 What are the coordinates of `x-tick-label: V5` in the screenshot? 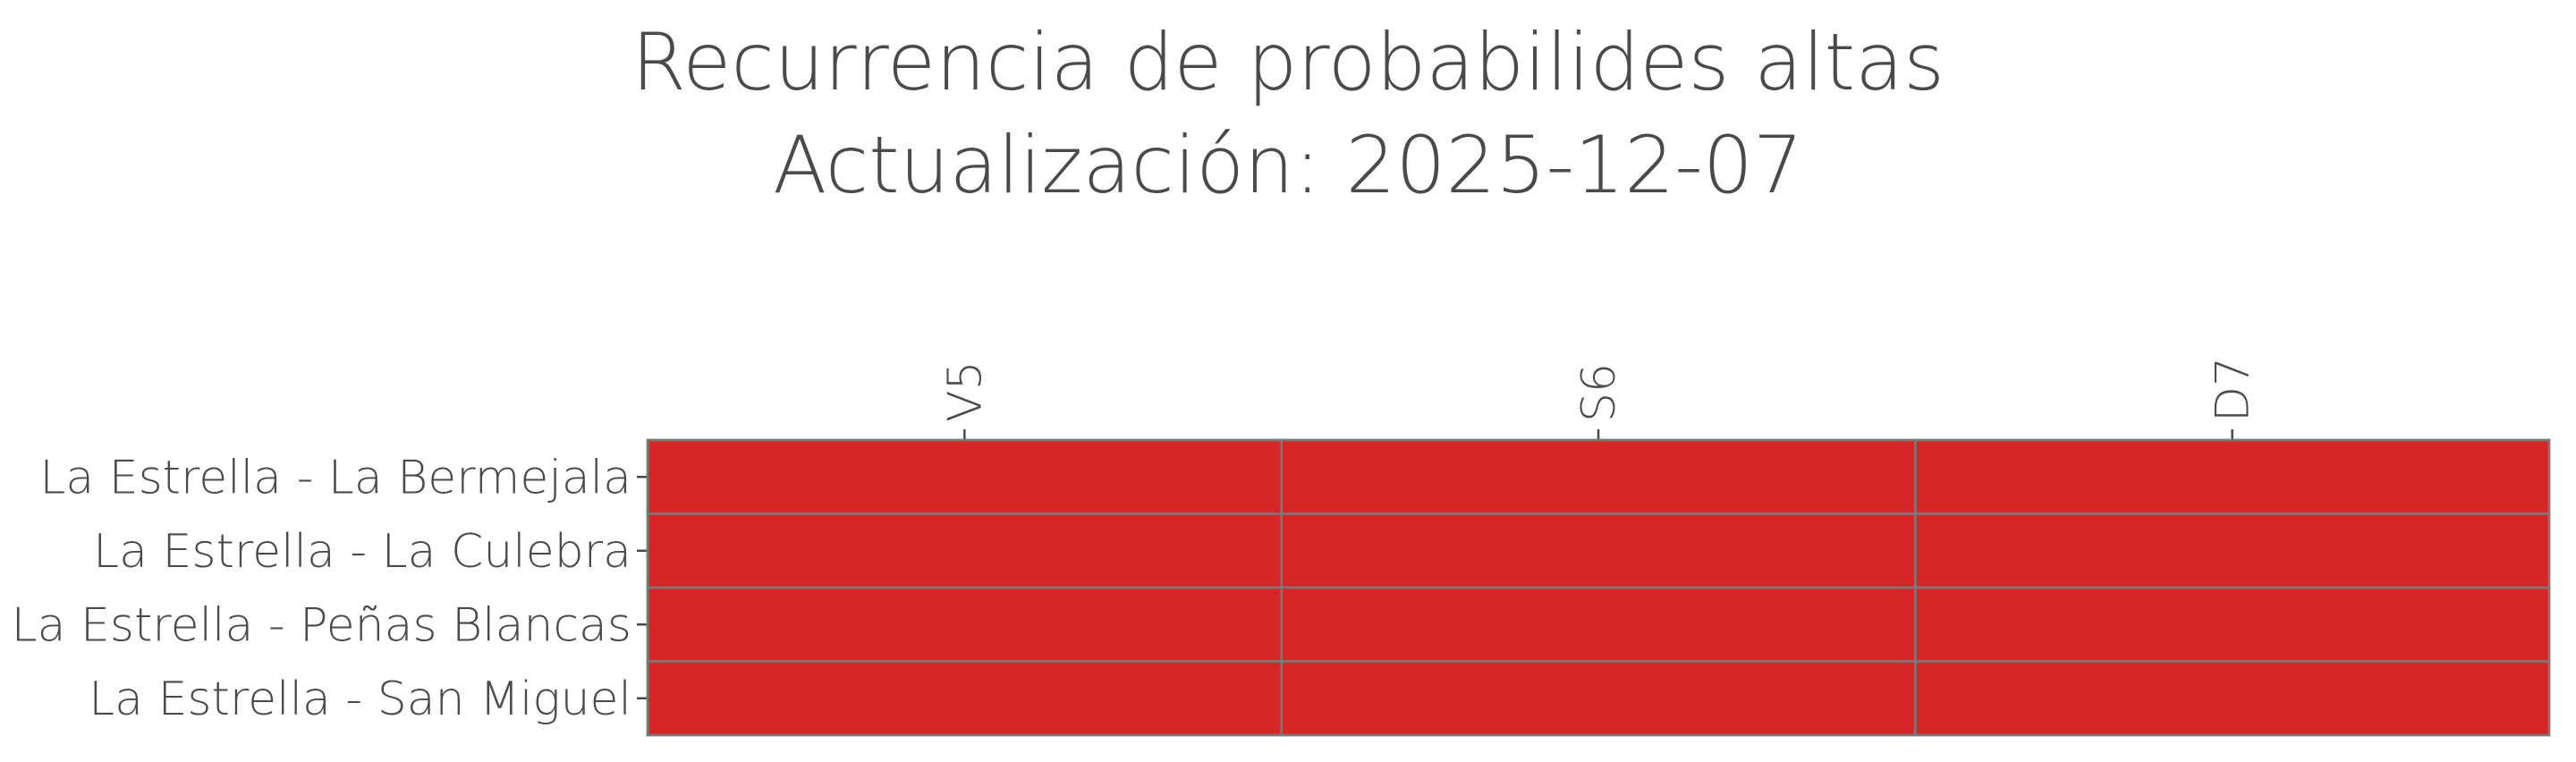 It's located at (965, 391).